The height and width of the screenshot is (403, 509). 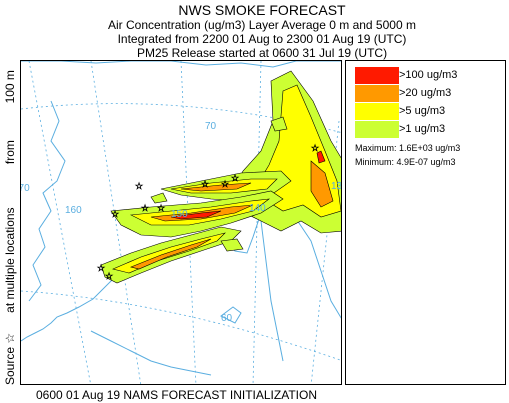 What do you see at coordinates (196, 215) in the screenshot?
I see `plume-central-peak` at bounding box center [196, 215].